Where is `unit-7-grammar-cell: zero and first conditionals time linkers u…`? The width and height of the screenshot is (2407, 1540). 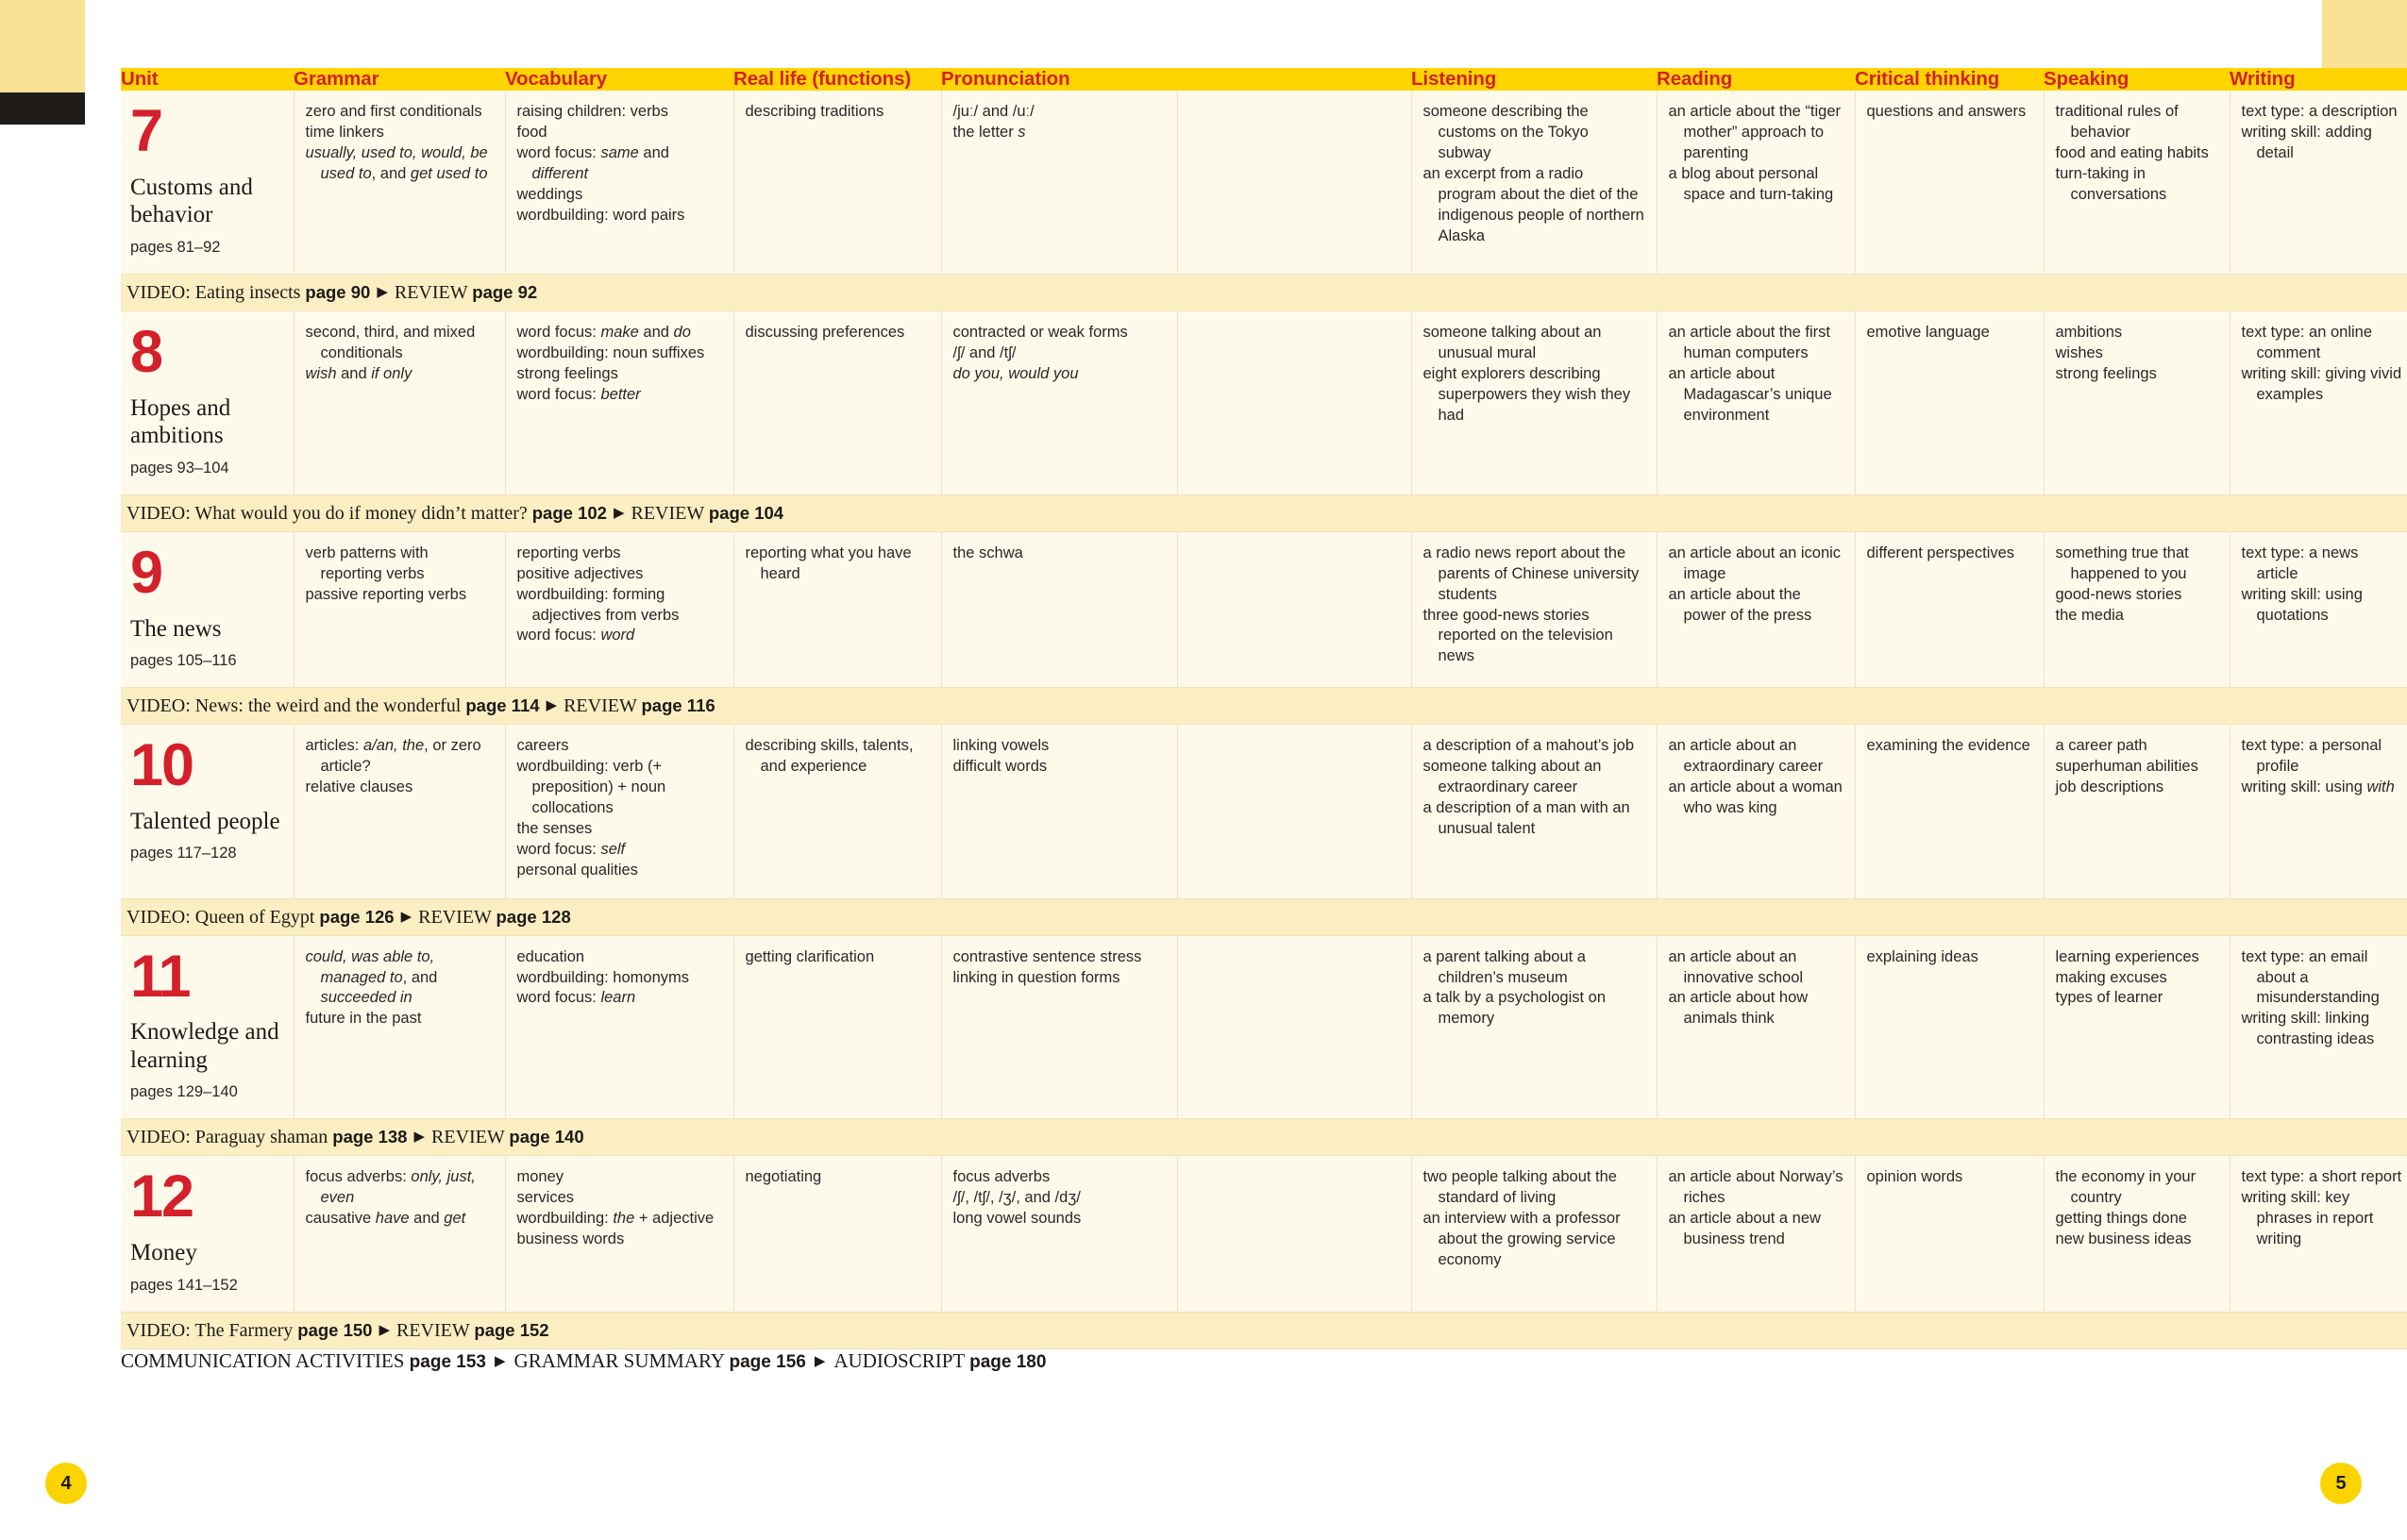 unit-7-grammar-cell: zero and first conditionals time linkers u… is located at coordinates (400, 183).